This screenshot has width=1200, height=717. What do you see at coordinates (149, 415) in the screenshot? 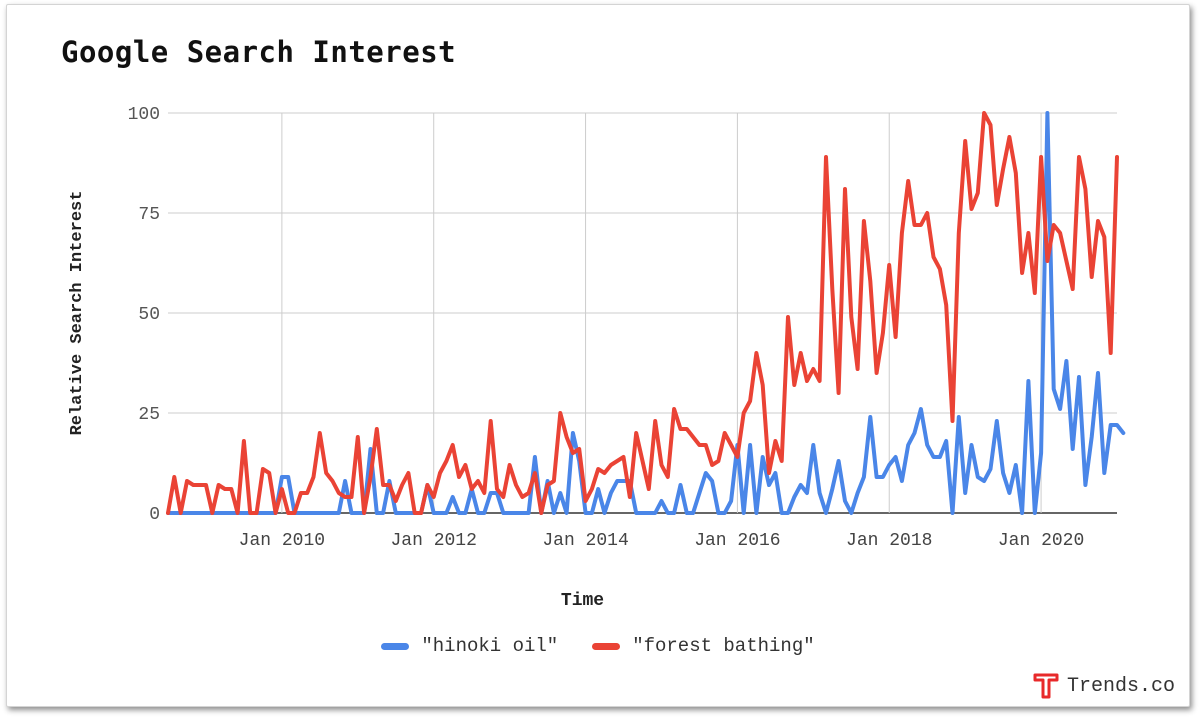
I see `y-tick-label: 25` at bounding box center [149, 415].